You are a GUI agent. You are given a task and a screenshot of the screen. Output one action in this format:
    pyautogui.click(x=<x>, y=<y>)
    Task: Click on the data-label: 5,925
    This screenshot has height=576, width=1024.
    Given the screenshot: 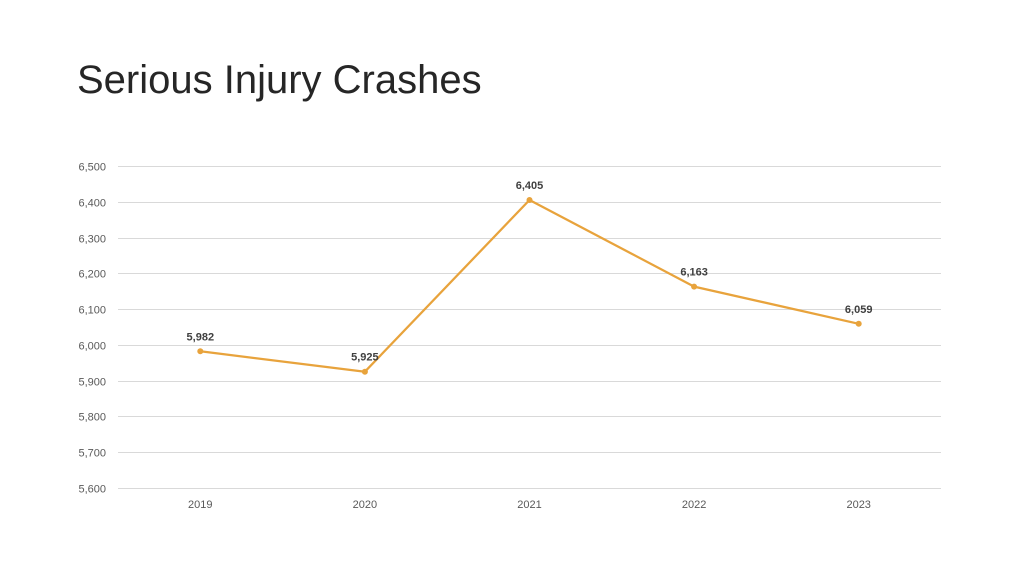 What is the action you would take?
    pyautogui.click(x=365, y=358)
    